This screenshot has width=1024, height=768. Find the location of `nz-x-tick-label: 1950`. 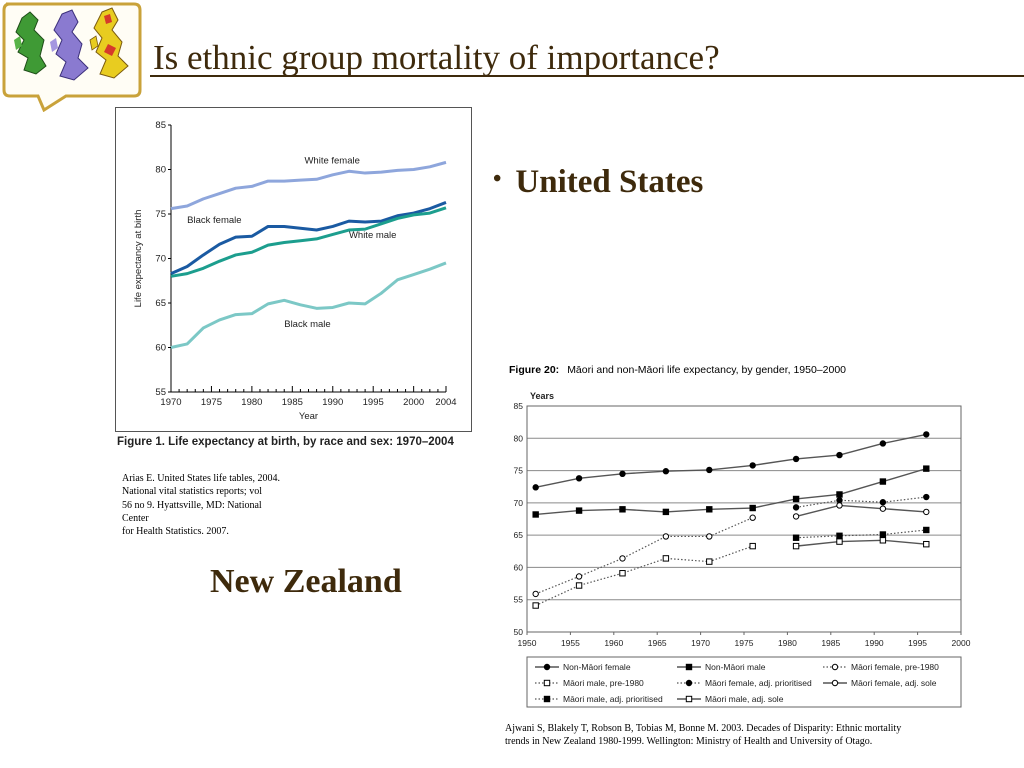

nz-x-tick-label: 1950 is located at coordinates (527, 643).